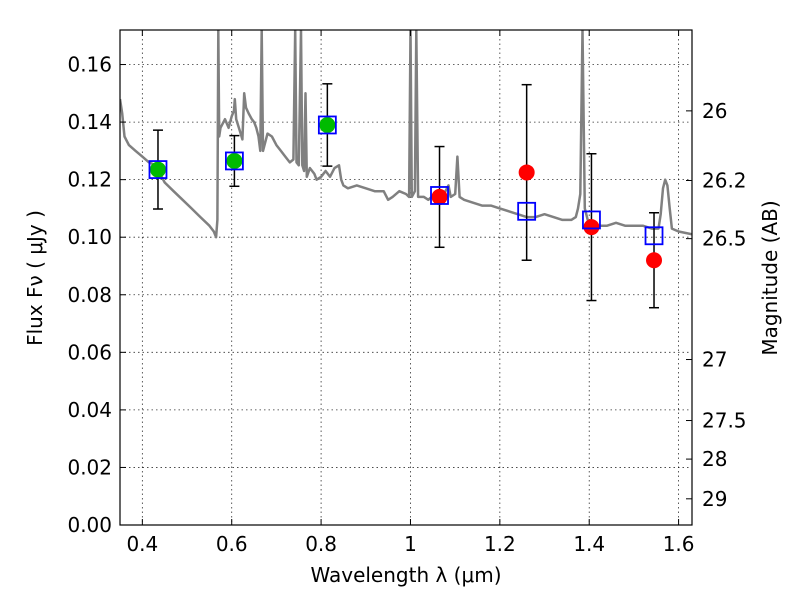  Describe the element at coordinates (89, 352) in the screenshot. I see `y-tick-label: 0.06` at that location.